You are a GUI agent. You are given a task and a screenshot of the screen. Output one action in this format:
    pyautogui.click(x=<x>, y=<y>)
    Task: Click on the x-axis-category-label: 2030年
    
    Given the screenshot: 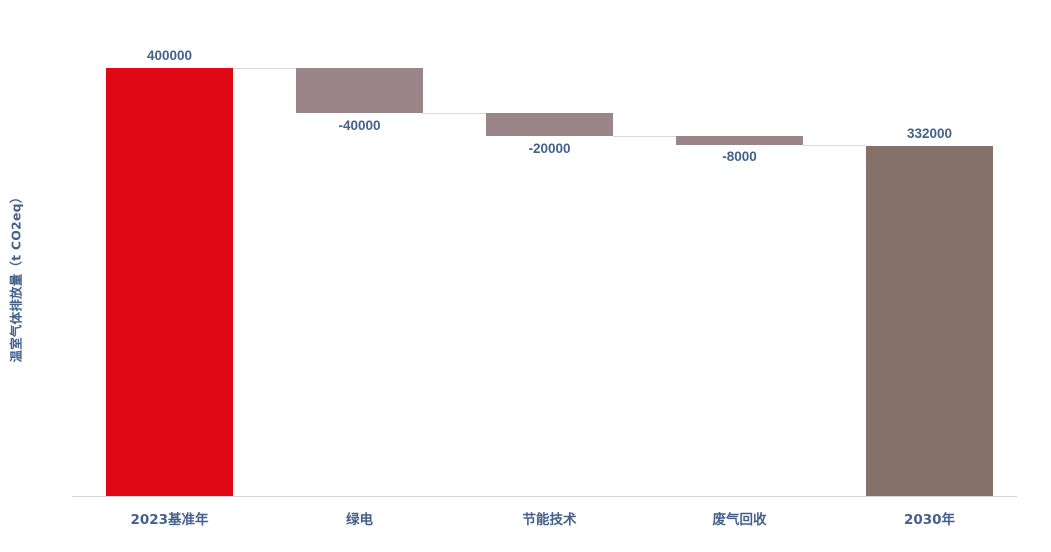 What is the action you would take?
    pyautogui.click(x=929, y=520)
    